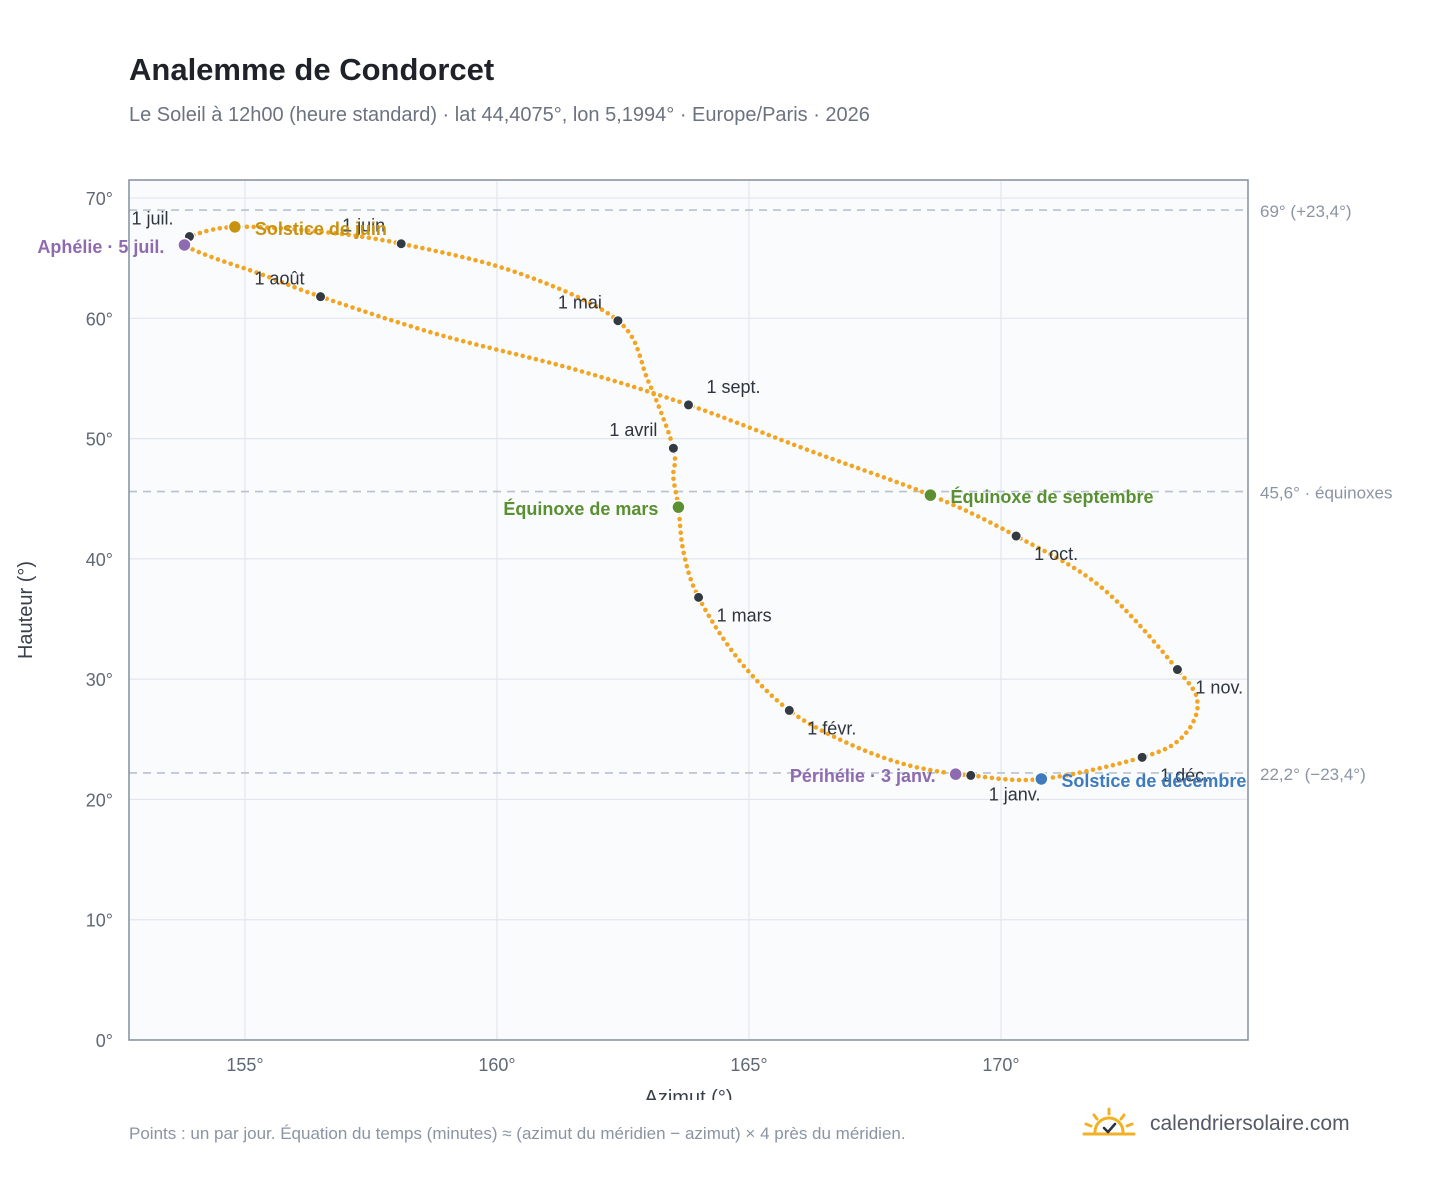 The width and height of the screenshot is (1448, 1188). Describe the element at coordinates (363, 226) in the screenshot. I see `month-label: 1 juin` at that location.